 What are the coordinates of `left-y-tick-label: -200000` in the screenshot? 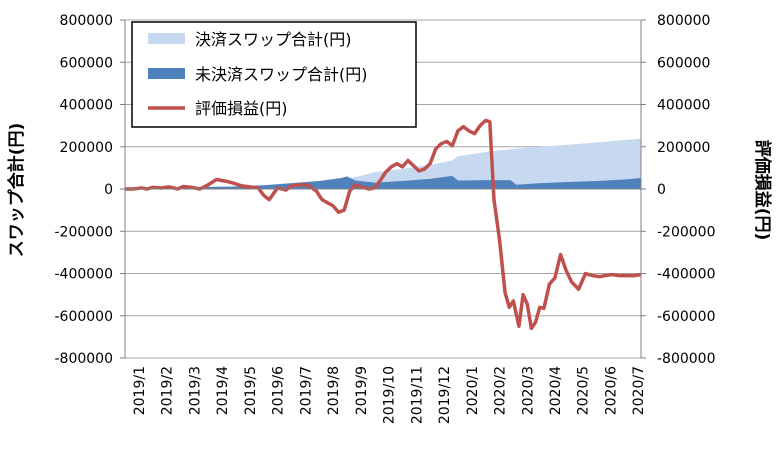 It's located at (84, 232).